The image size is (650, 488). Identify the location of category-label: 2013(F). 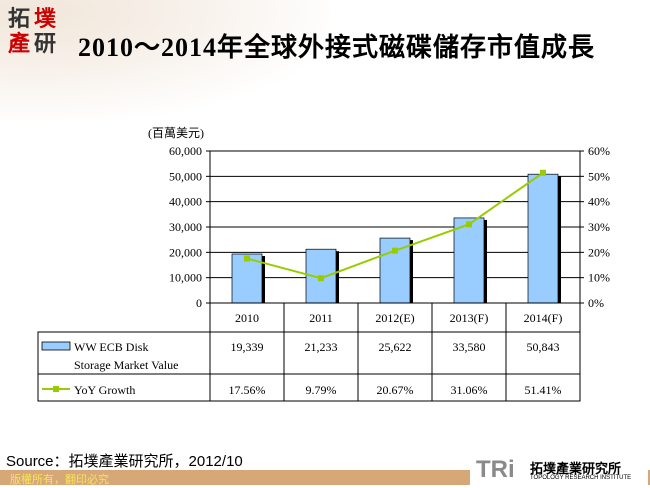
(469, 318).